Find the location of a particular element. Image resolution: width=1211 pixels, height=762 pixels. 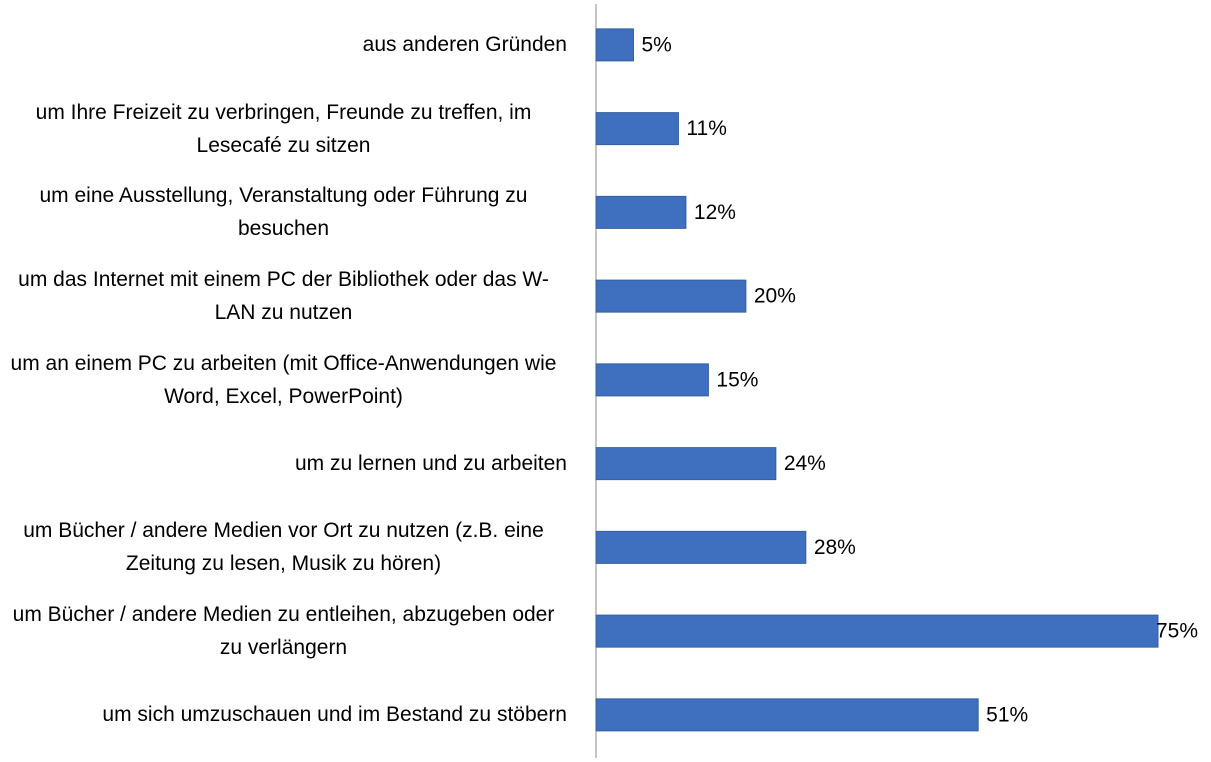

value-label: 11% is located at coordinates (706, 128).